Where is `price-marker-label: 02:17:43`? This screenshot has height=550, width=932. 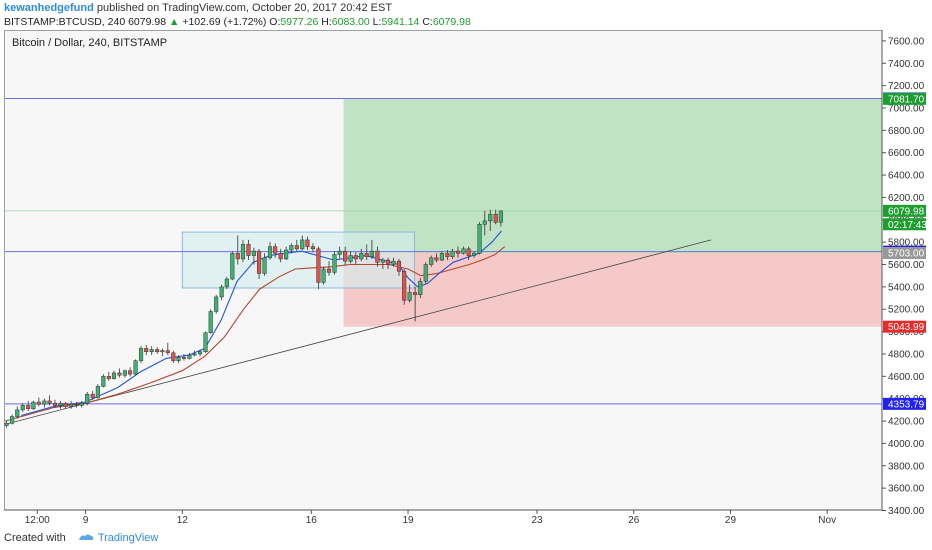 price-marker-label: 02:17:43 is located at coordinates (907, 225).